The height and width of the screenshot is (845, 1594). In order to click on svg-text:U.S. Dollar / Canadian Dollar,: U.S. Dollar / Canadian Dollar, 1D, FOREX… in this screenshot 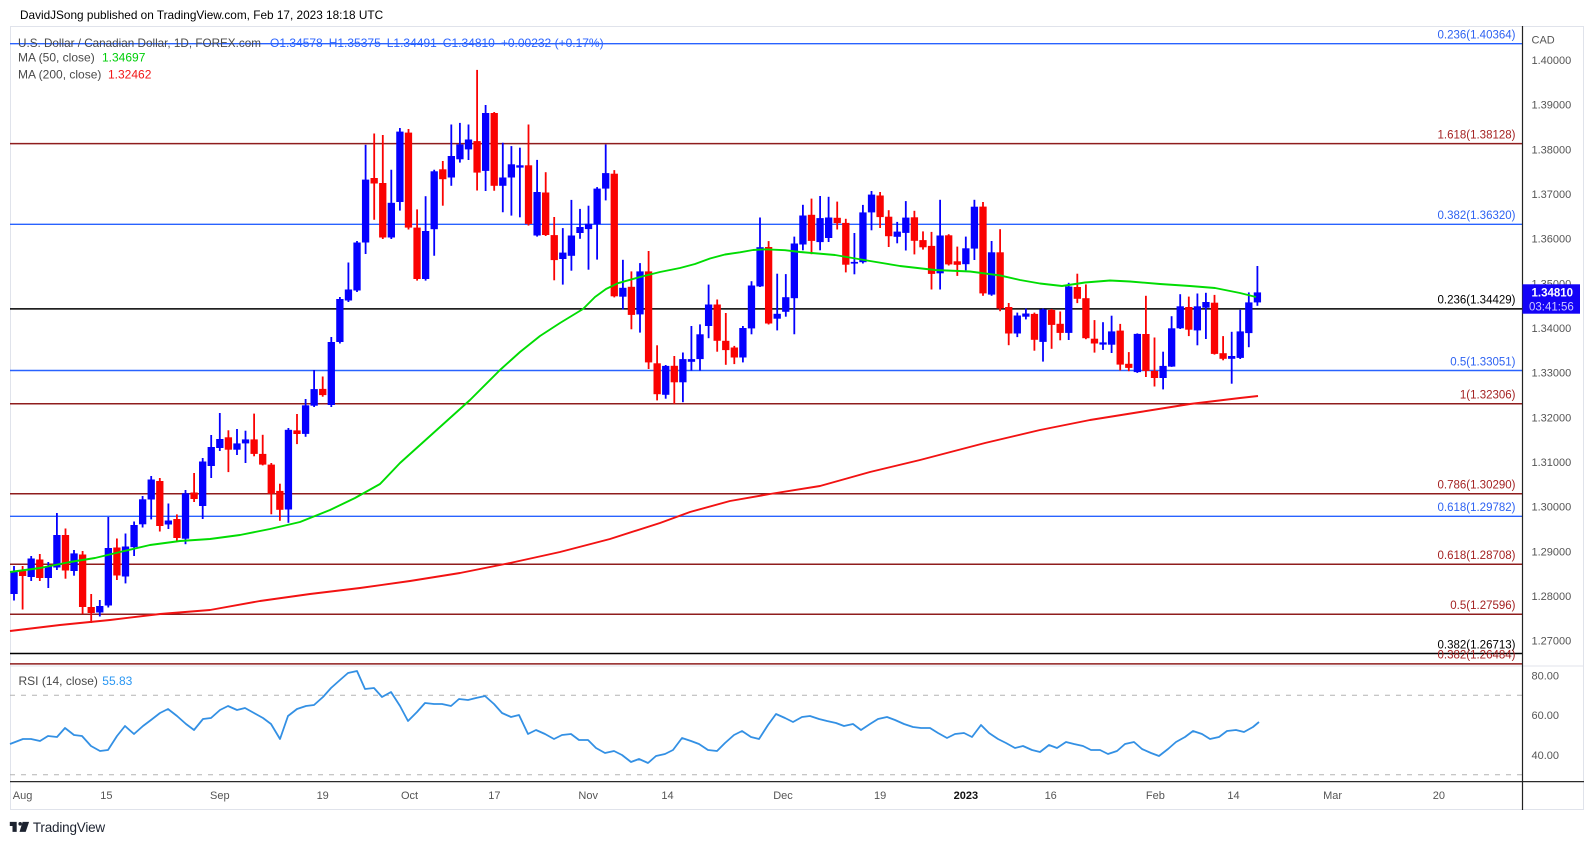, I will do `click(139, 43)`.